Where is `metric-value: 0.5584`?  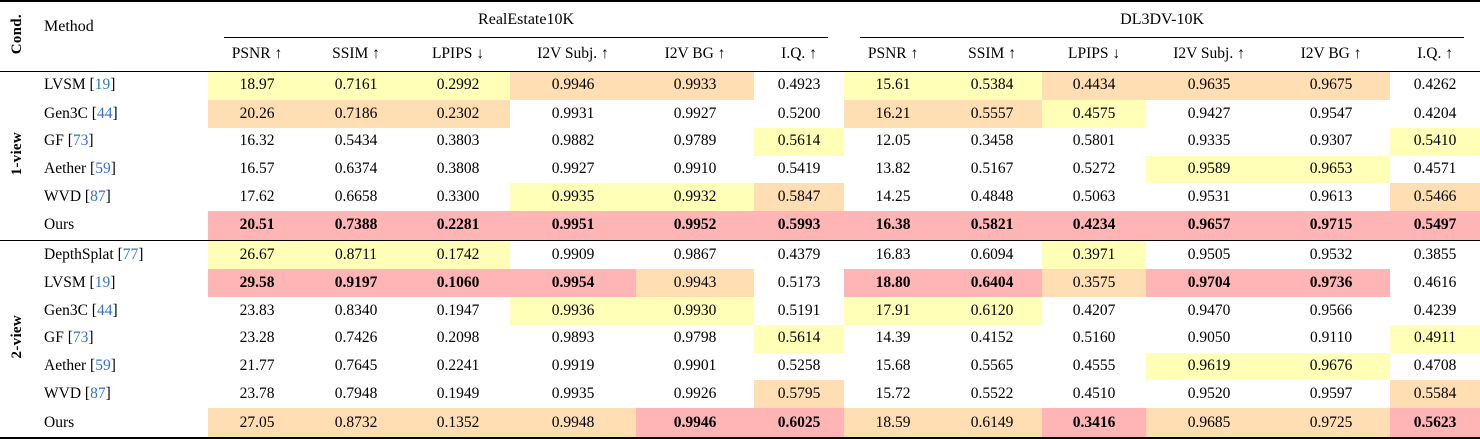
metric-value: 0.5584 is located at coordinates (1435, 394).